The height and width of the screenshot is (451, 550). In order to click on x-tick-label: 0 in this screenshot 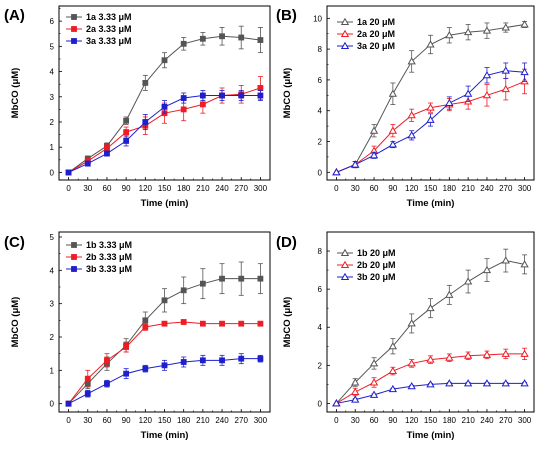, I will do `click(336, 420)`.